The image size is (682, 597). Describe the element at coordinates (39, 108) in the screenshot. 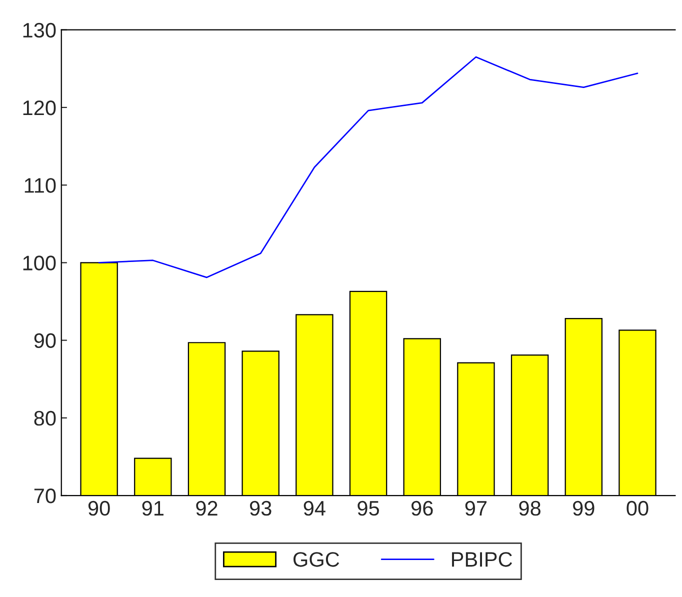

I see `y-tick-label: 120` at that location.